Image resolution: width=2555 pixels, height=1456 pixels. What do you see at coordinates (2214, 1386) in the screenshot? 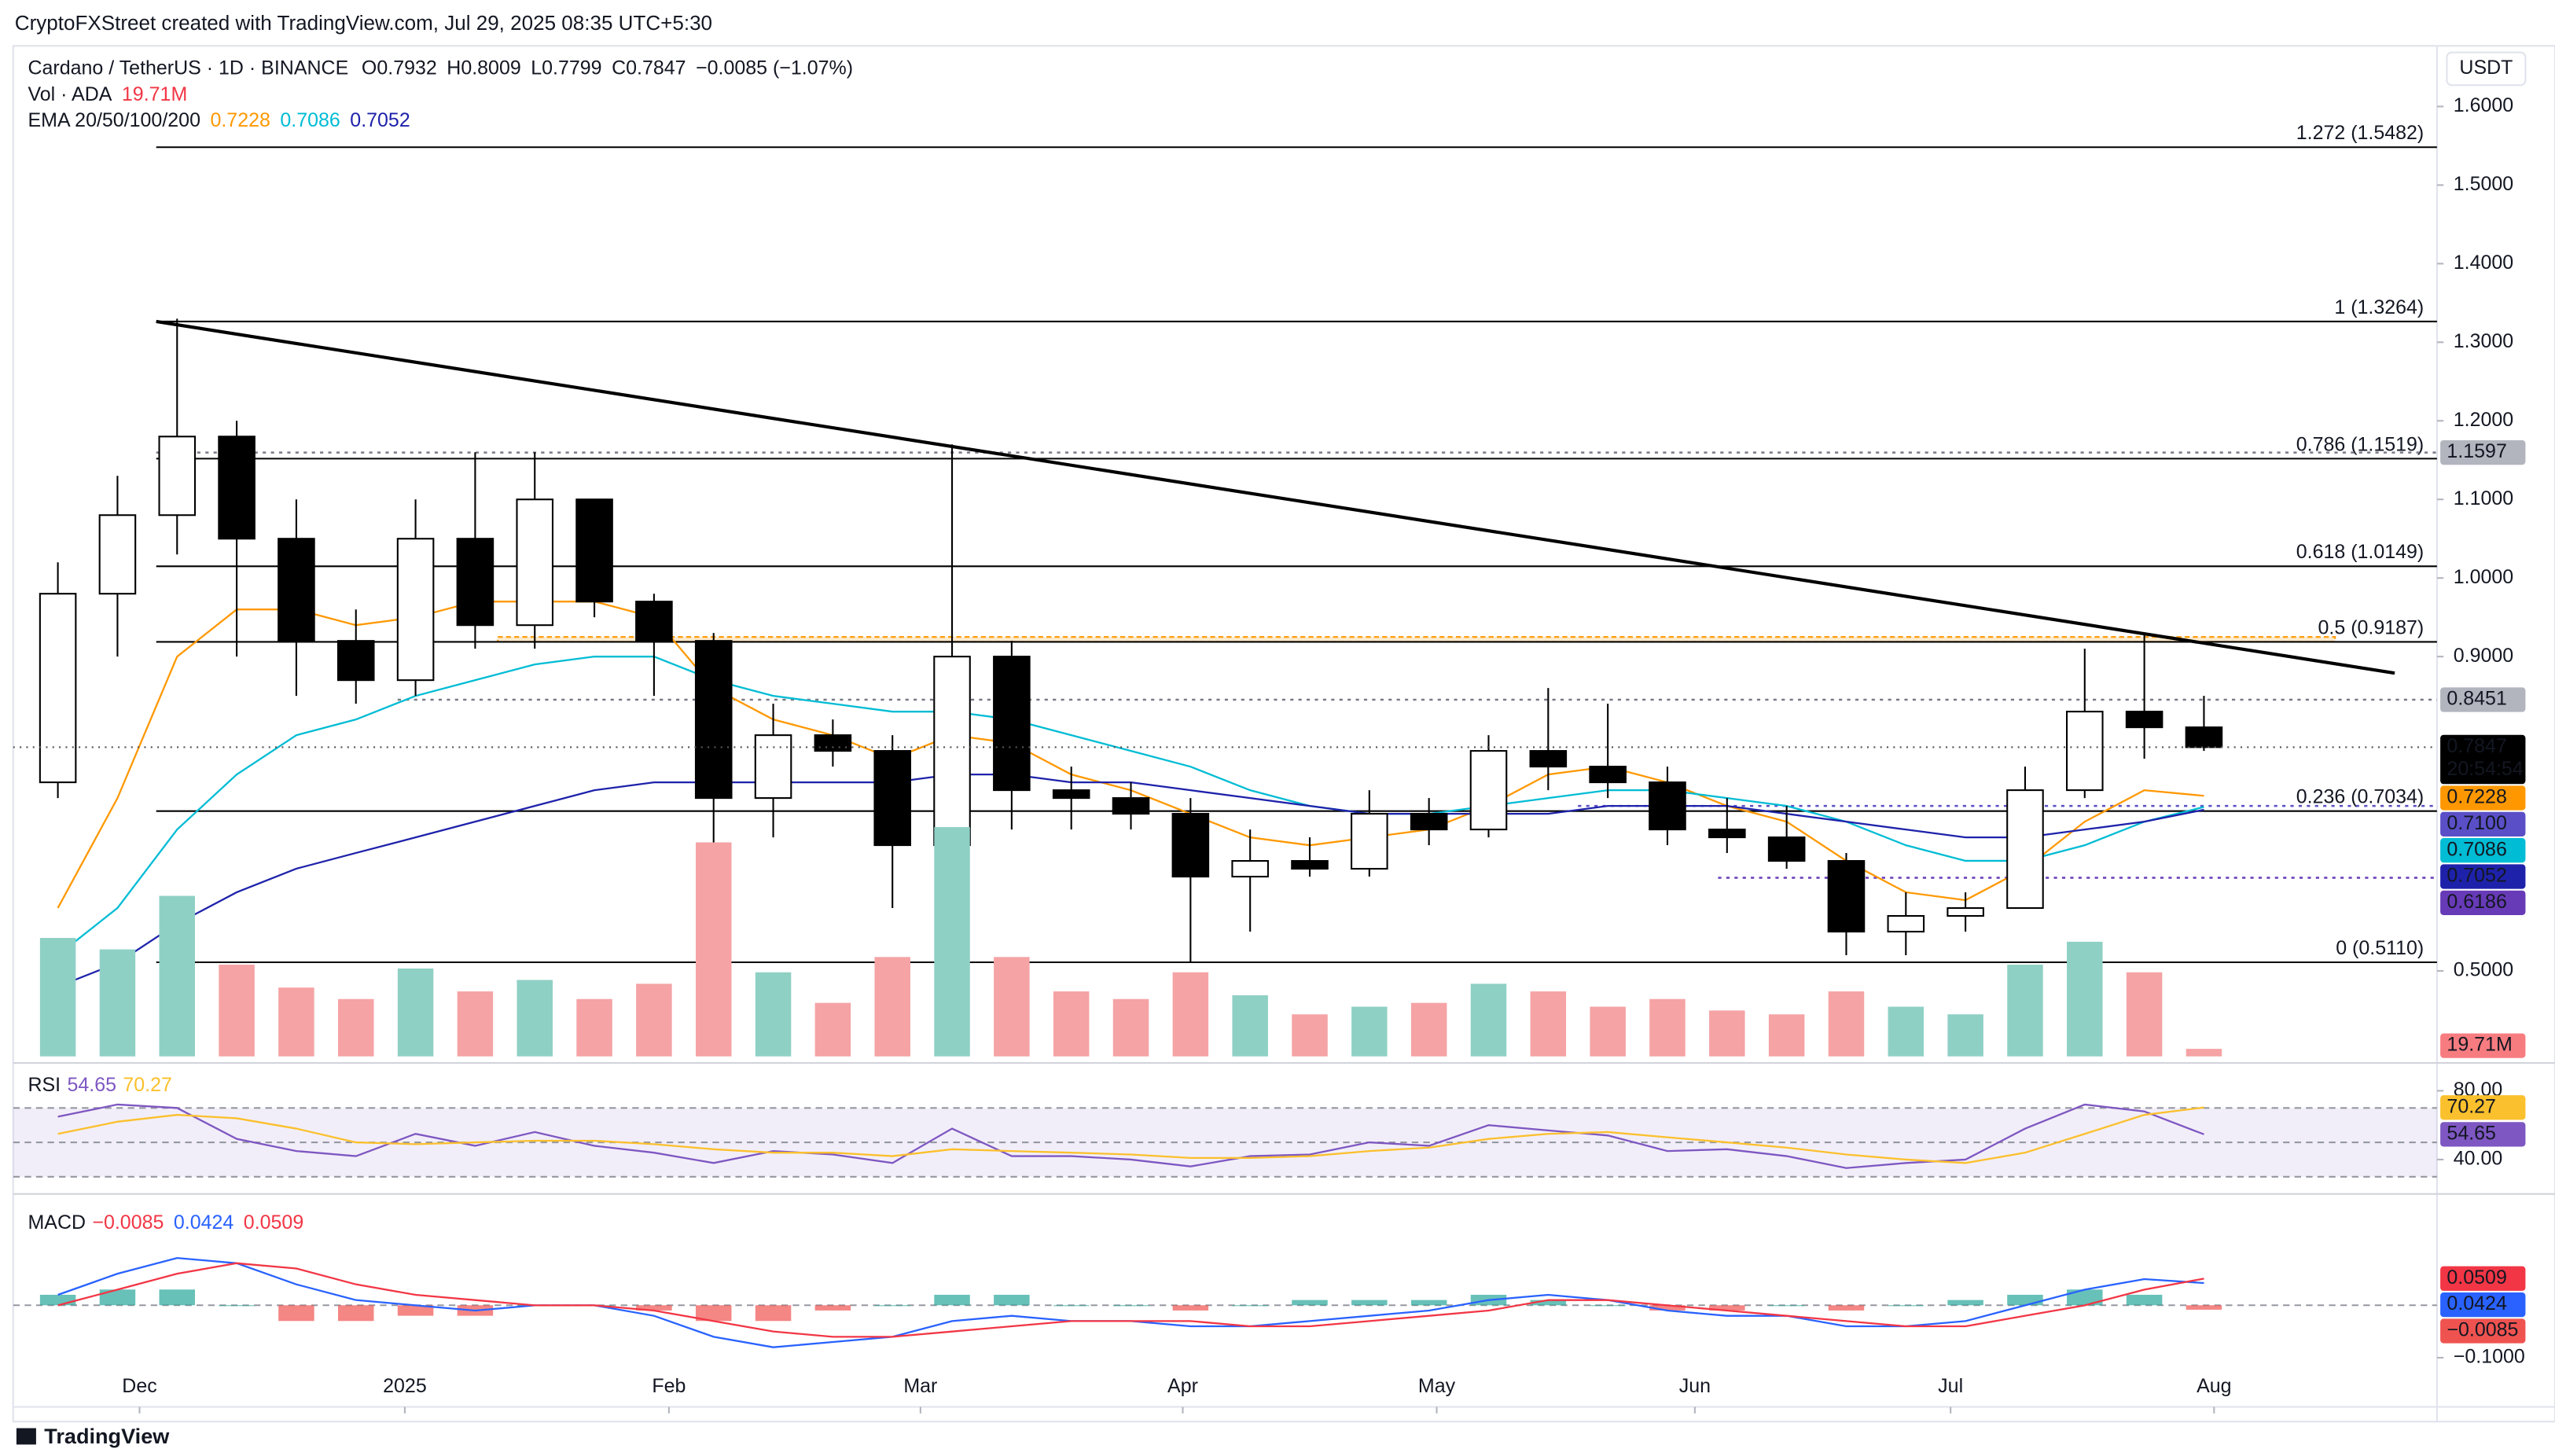
I see `x-tick-label: Aug` at bounding box center [2214, 1386].